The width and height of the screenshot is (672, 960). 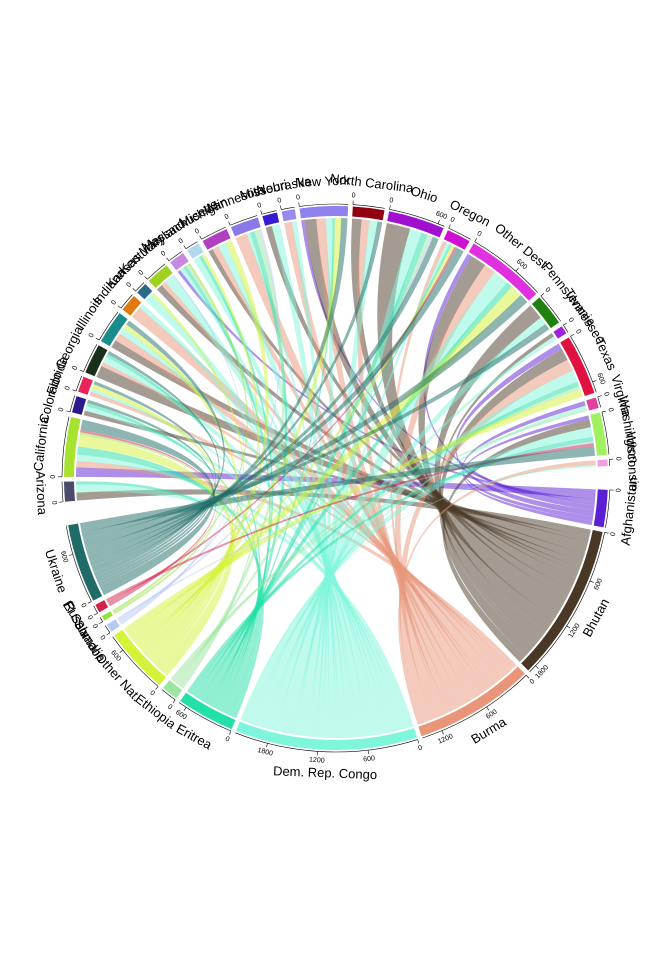 What do you see at coordinates (372, 183) in the screenshot?
I see `sector-label: North Carolina` at bounding box center [372, 183].